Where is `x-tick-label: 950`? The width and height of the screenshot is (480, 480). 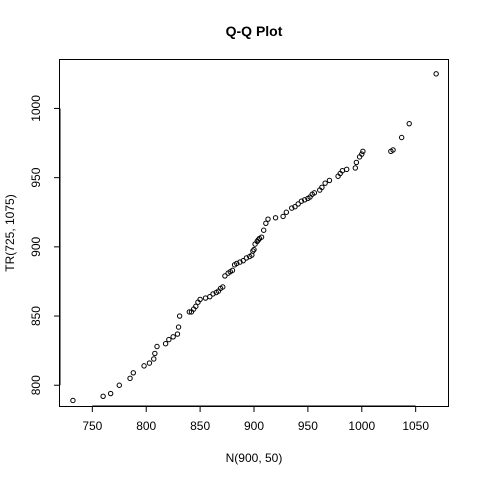
x-tick-label: 950 is located at coordinates (308, 426).